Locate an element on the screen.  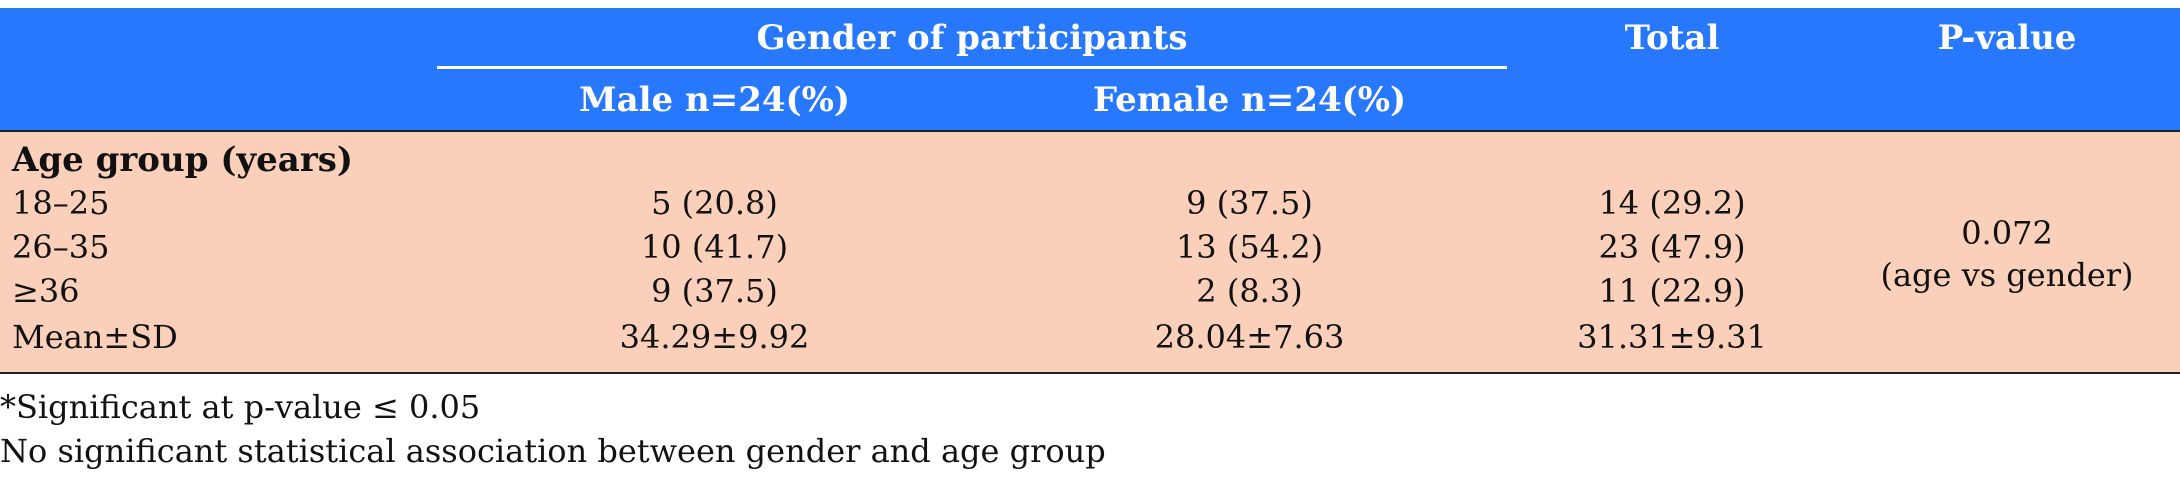
pvalue-number: 0.072 is located at coordinates (2007, 233).